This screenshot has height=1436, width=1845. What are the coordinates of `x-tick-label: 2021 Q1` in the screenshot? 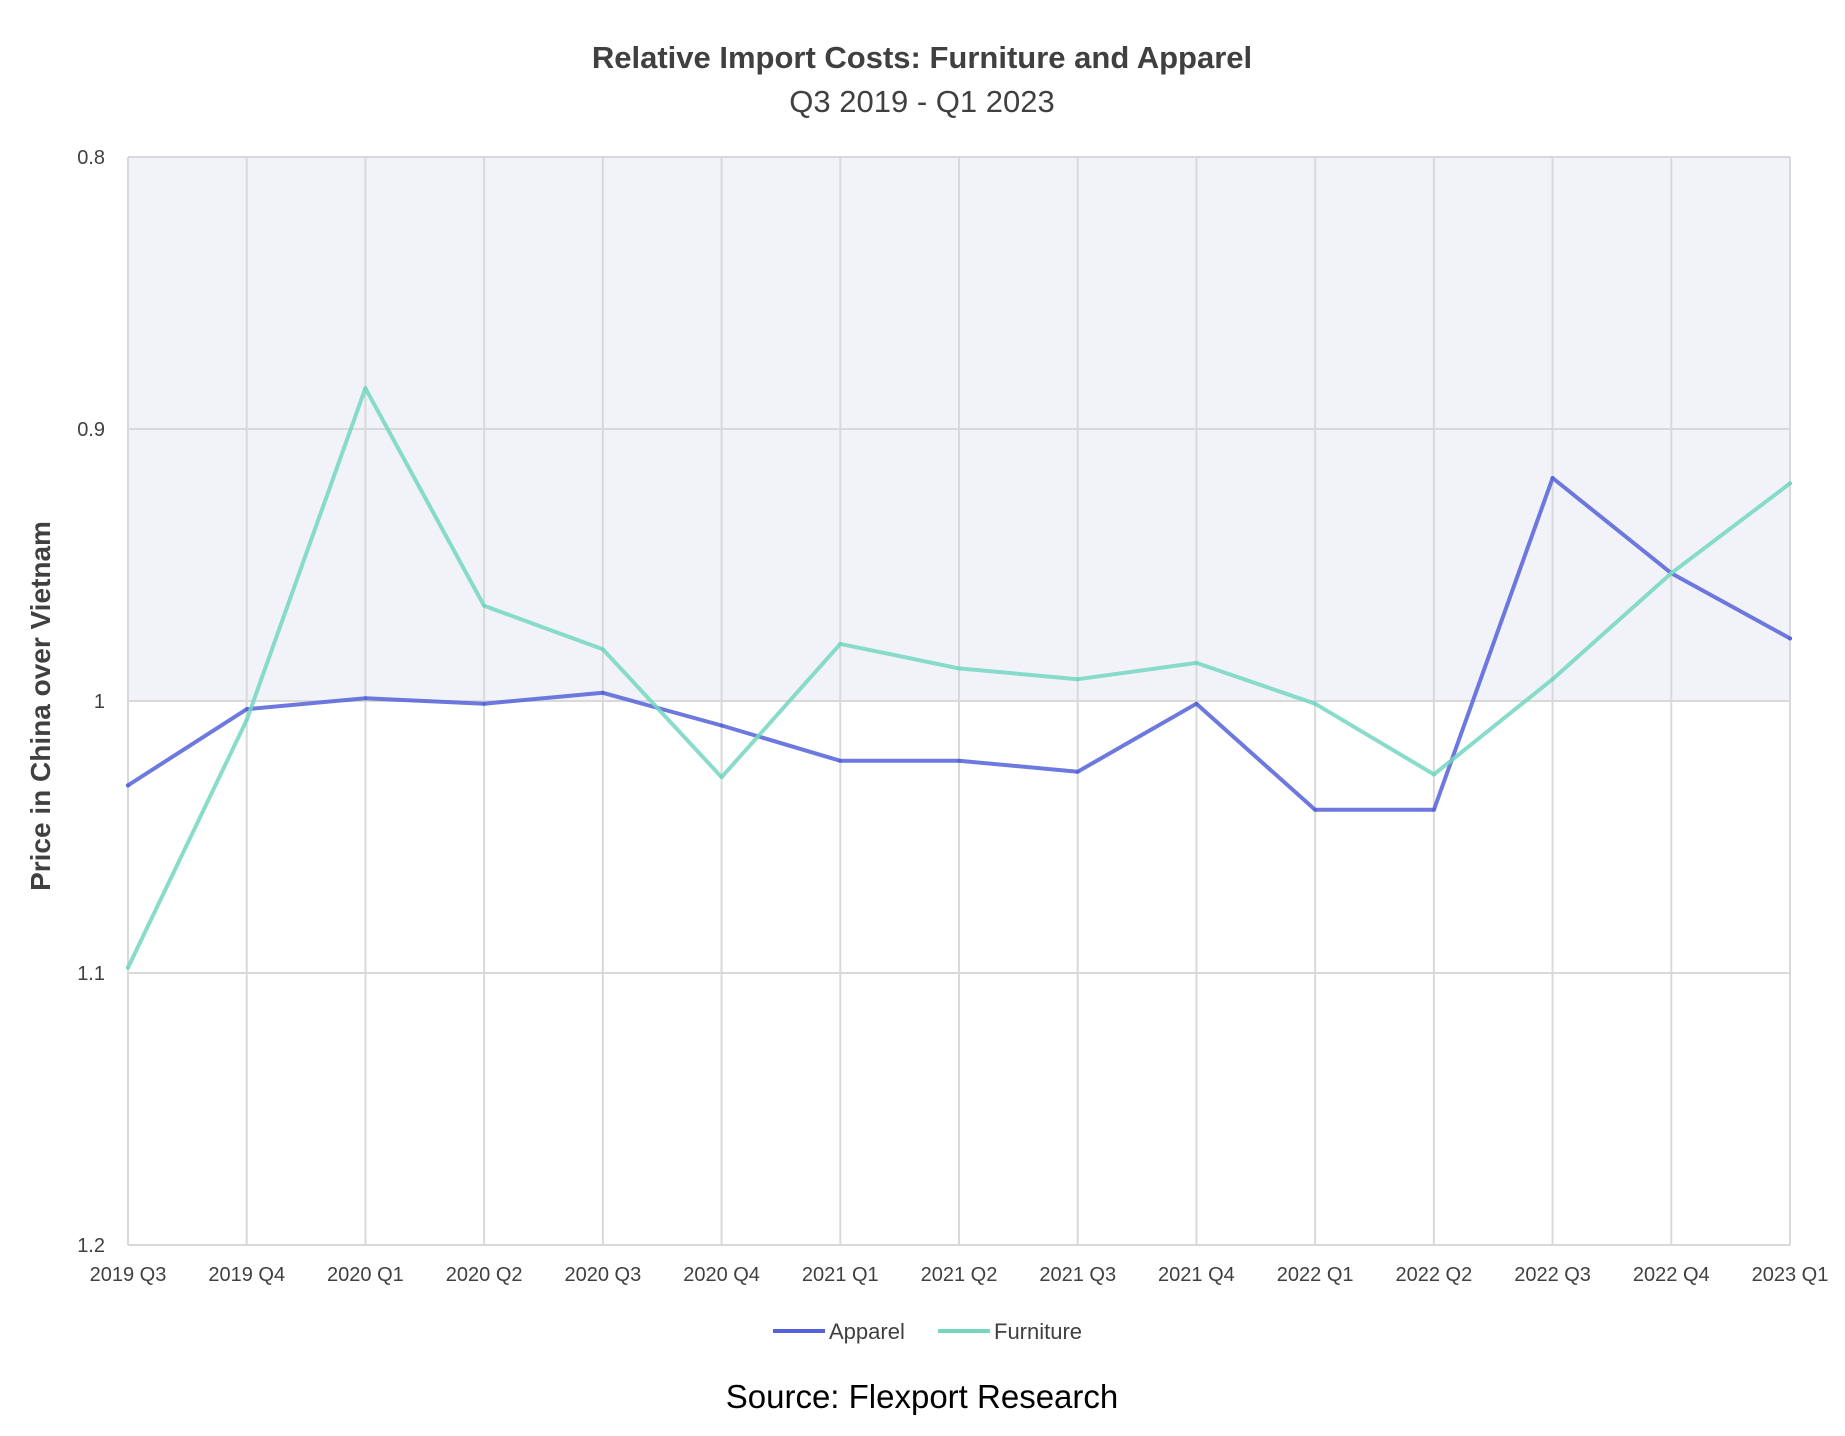 It's located at (840, 1275).